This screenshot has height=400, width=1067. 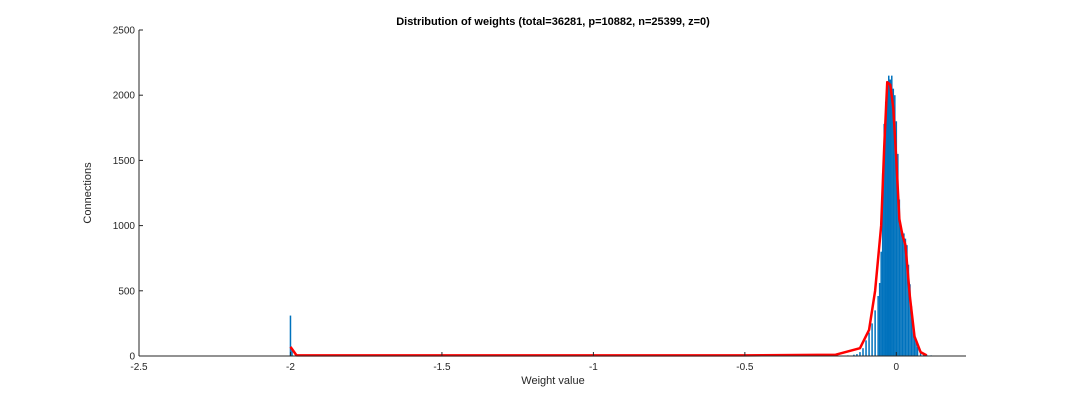 What do you see at coordinates (128, 194) in the screenshot?
I see `y-ticks: 0 500 1000 1500 2000 2500` at bounding box center [128, 194].